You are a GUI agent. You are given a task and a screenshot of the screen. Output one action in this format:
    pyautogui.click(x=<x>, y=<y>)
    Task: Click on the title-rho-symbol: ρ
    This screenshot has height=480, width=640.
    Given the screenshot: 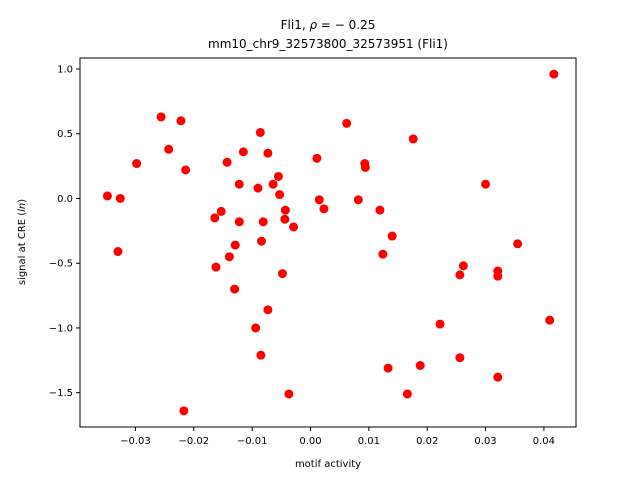 What is the action you would take?
    pyautogui.click(x=313, y=25)
    